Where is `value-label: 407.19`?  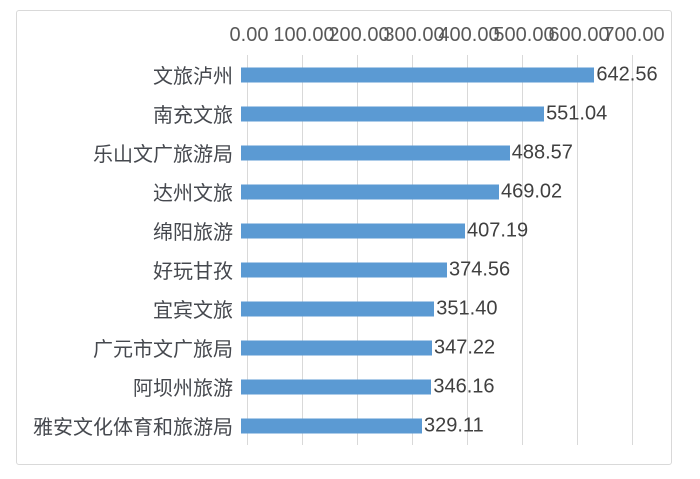
value-label: 407.19 is located at coordinates (497, 230).